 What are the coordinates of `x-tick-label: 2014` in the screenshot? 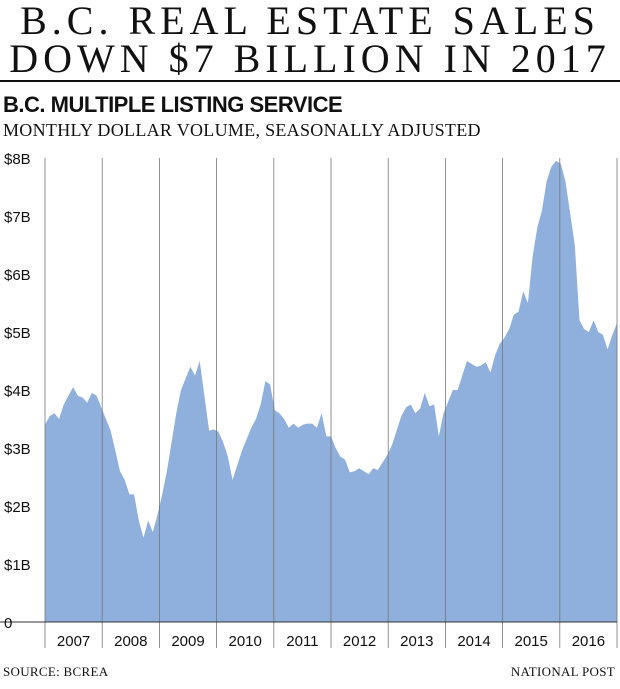 It's located at (473, 641).